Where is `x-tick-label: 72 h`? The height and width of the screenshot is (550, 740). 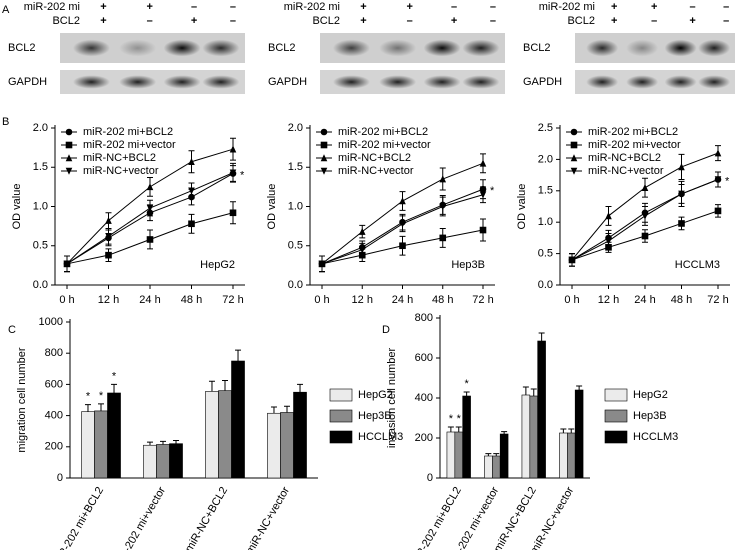 x-tick-label: 72 h is located at coordinates (717, 300).